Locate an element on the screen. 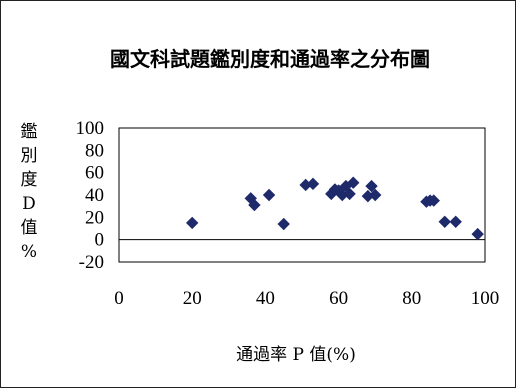 This screenshot has height=388, width=516. y-axis-label-char: D is located at coordinates (29, 204).